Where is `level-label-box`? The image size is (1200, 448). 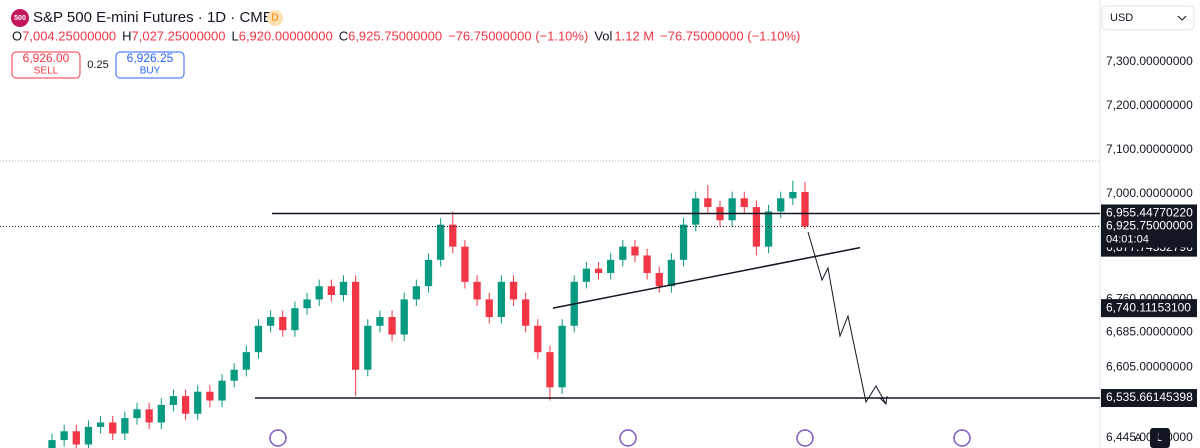
level-label-box is located at coordinates (1149, 398).